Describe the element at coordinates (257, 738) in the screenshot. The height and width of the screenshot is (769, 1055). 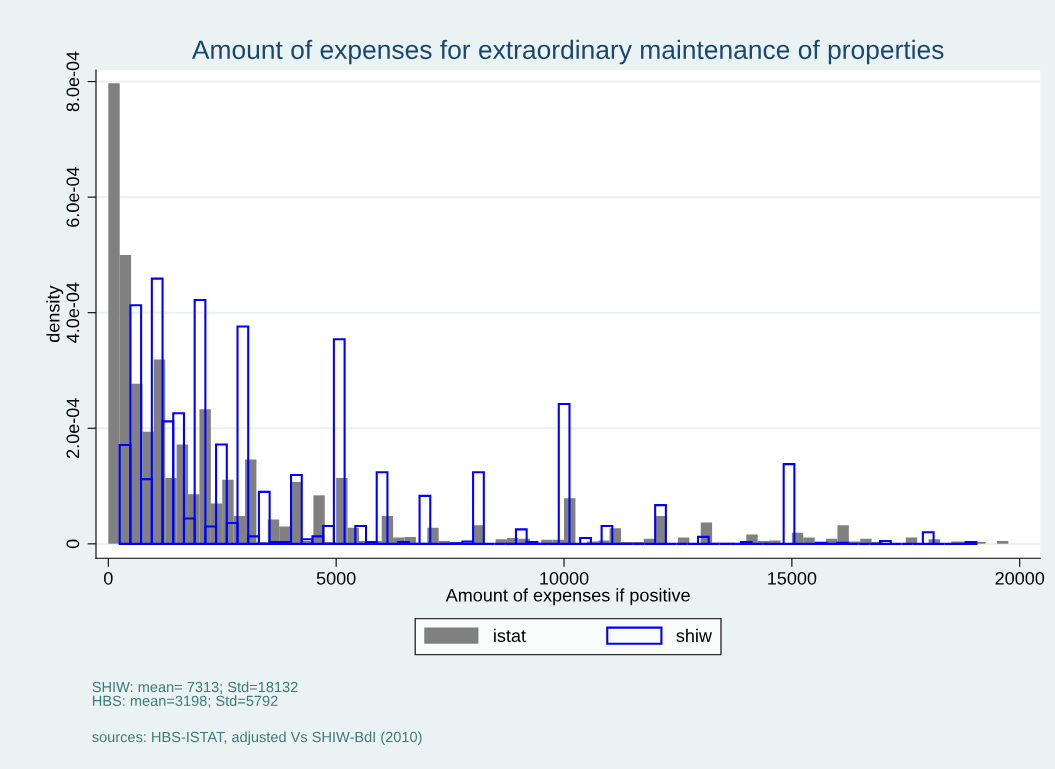
I see `source-note: sources: HBS-ISTAT, adjusted Vs SHIW-BdI (2010)` at that location.